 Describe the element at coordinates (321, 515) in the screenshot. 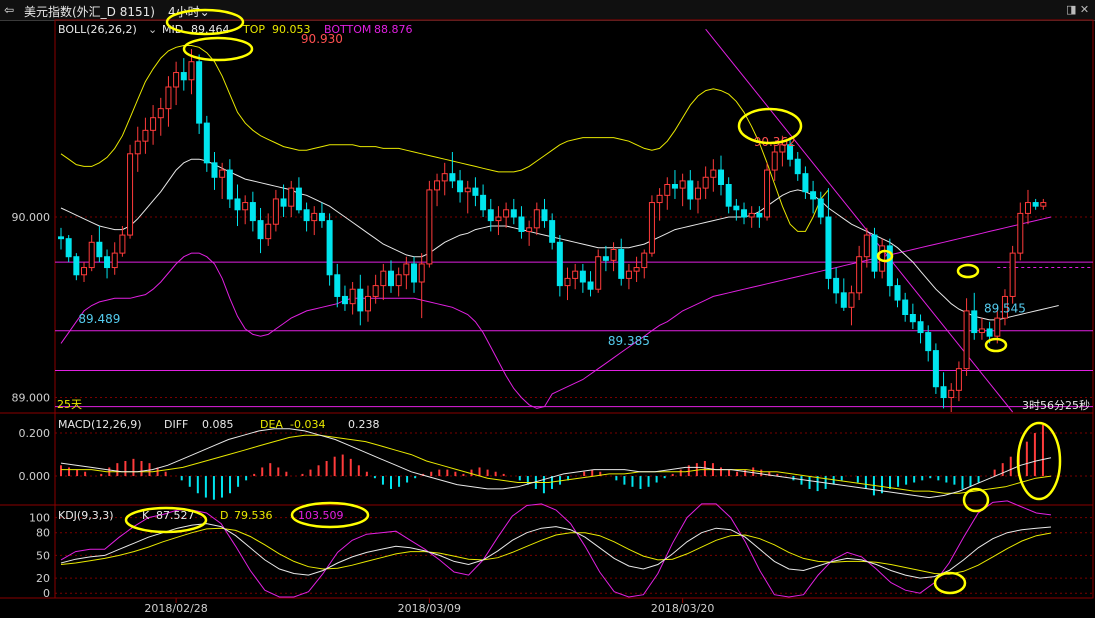

I see `legend-value: 103.509` at that location.